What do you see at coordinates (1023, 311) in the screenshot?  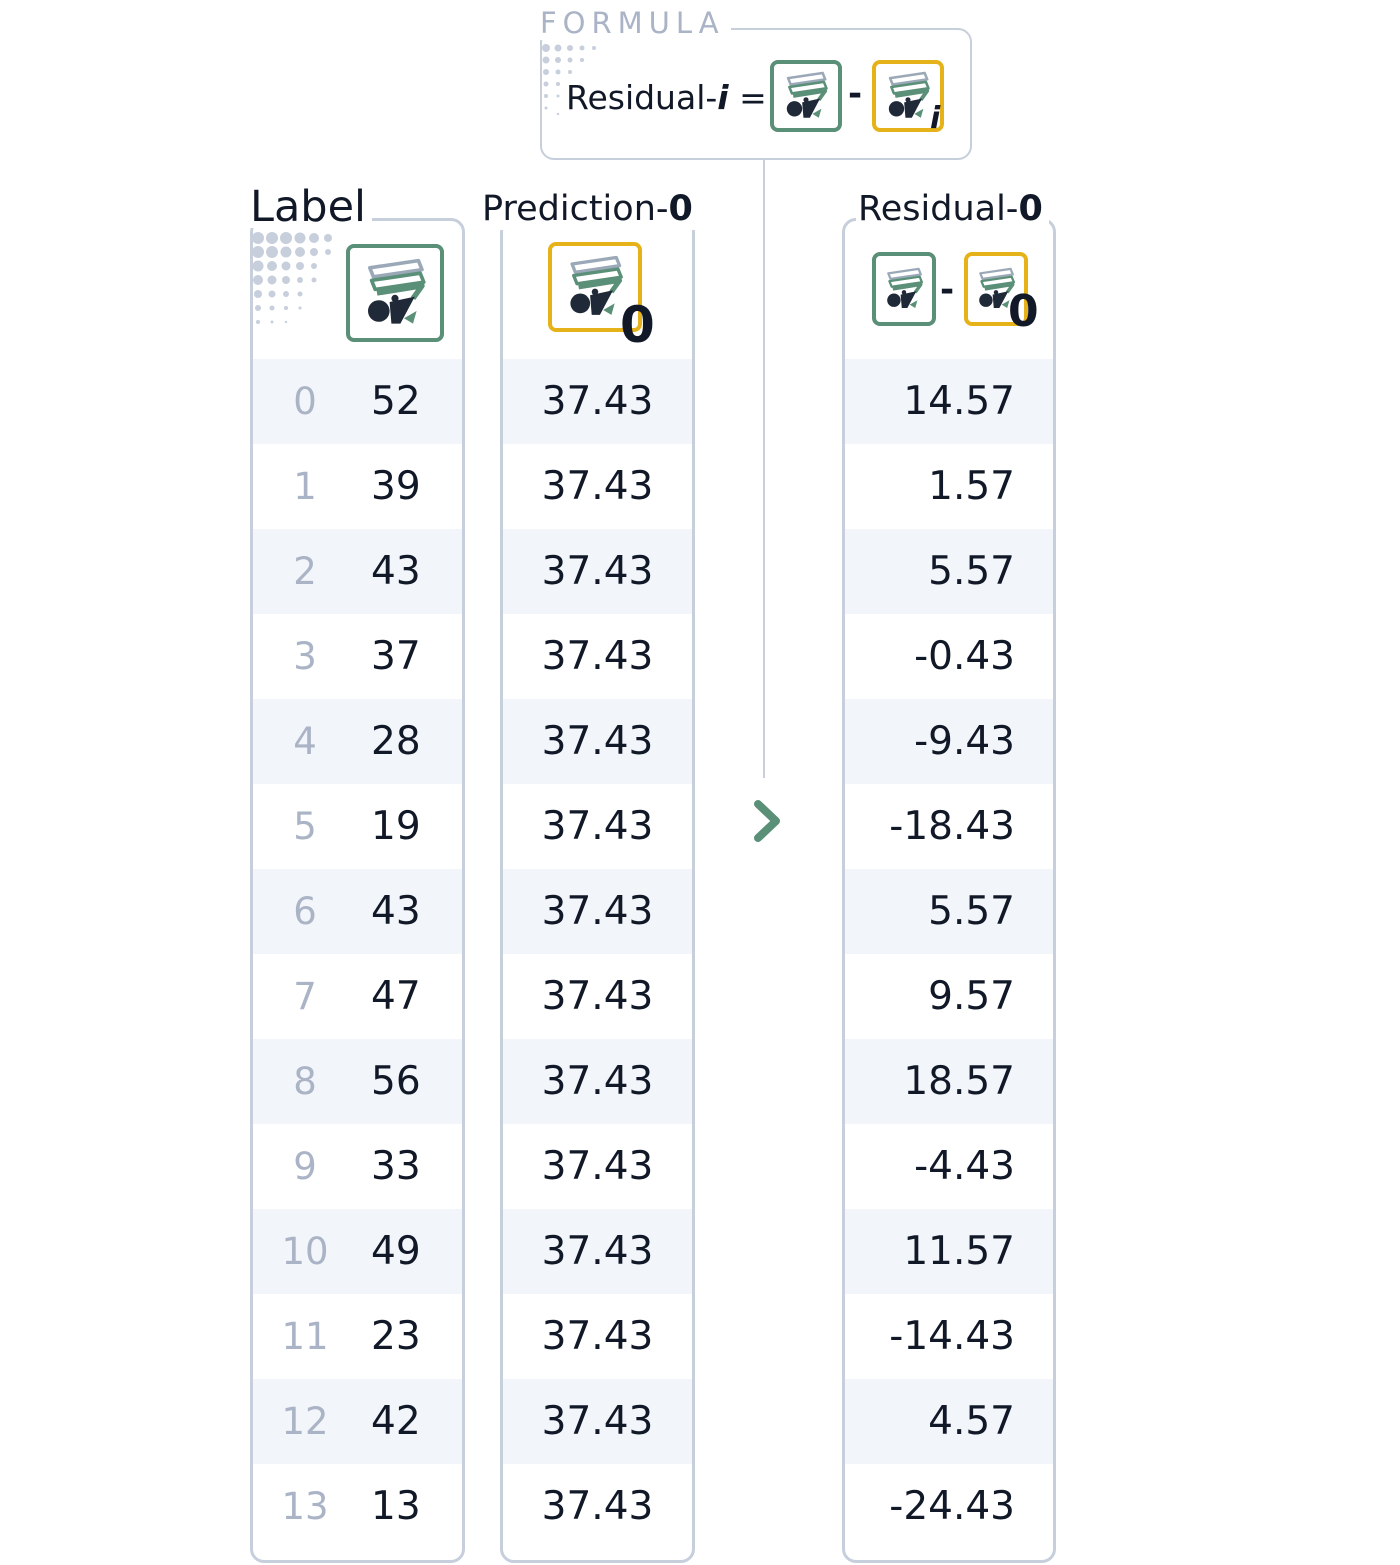 I see `residual-tile-sub: 0` at bounding box center [1023, 311].